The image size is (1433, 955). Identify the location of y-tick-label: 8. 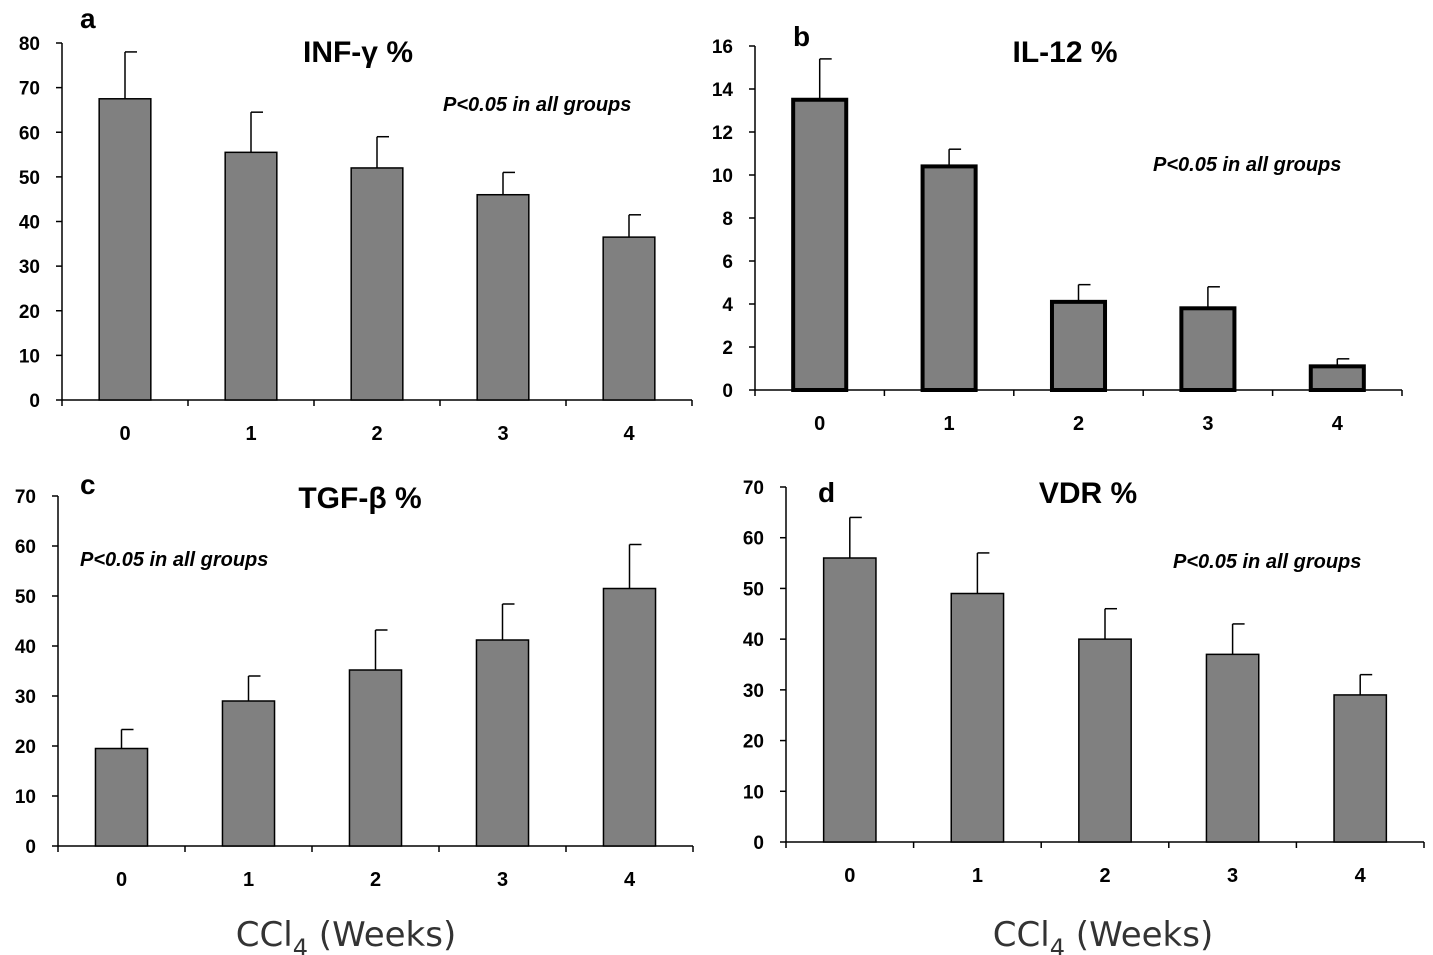
(727, 219).